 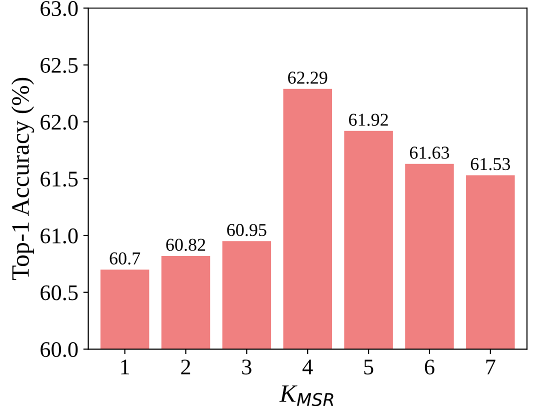 I want to click on data-label: 60.82, so click(x=186, y=244).